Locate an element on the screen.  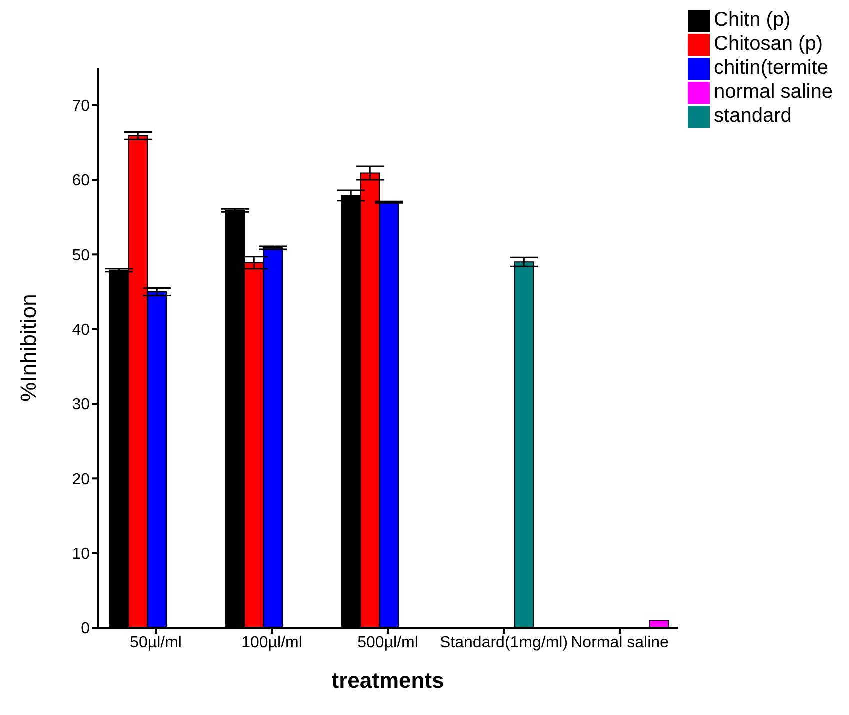
x-tick-label: 500µl/ml is located at coordinates (388, 643).